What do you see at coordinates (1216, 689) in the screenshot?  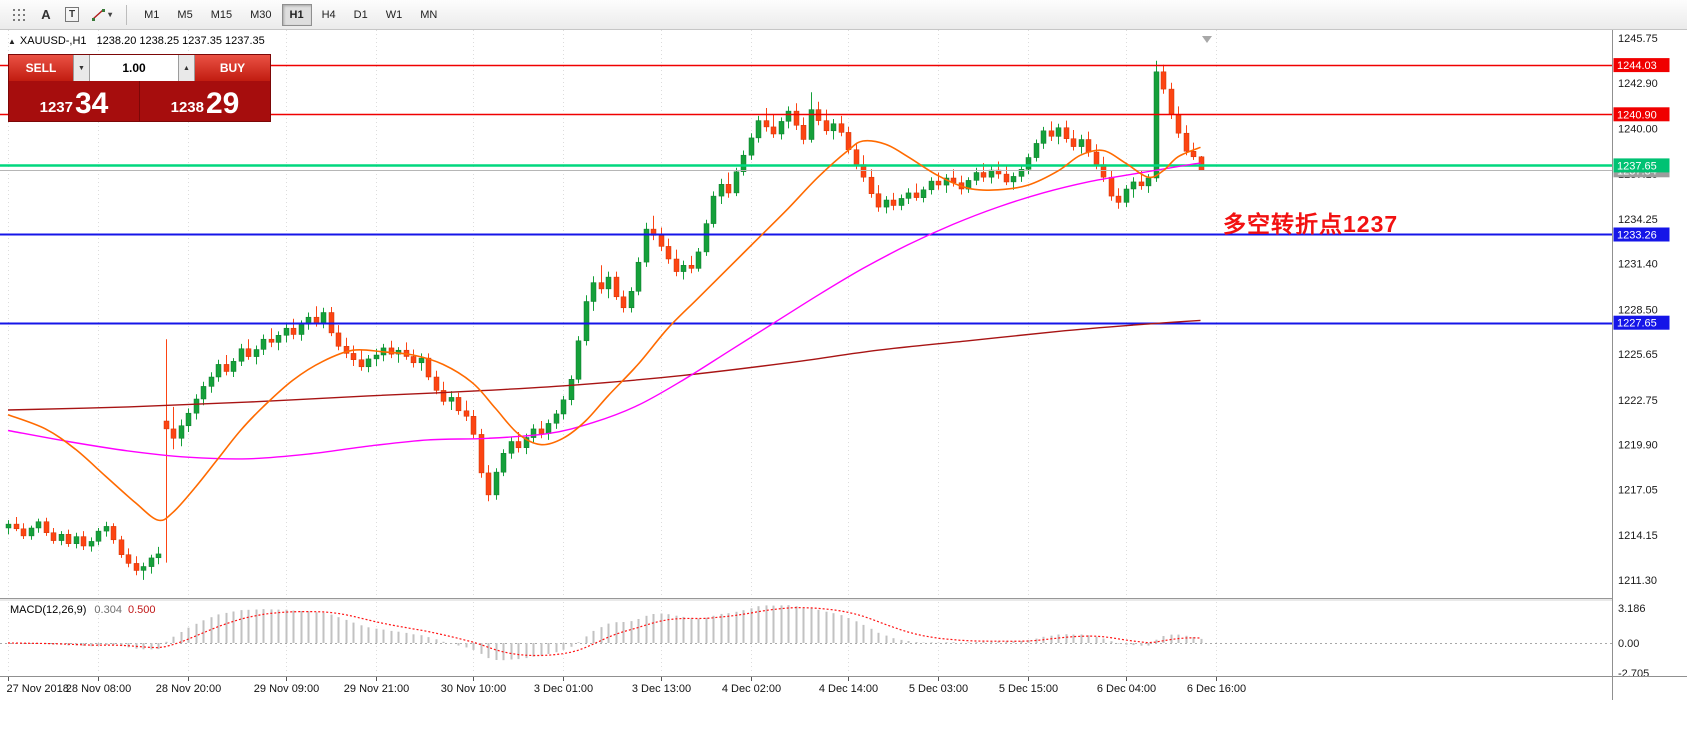 I see `svg-text: 6 Dec 16:00` at bounding box center [1216, 689].